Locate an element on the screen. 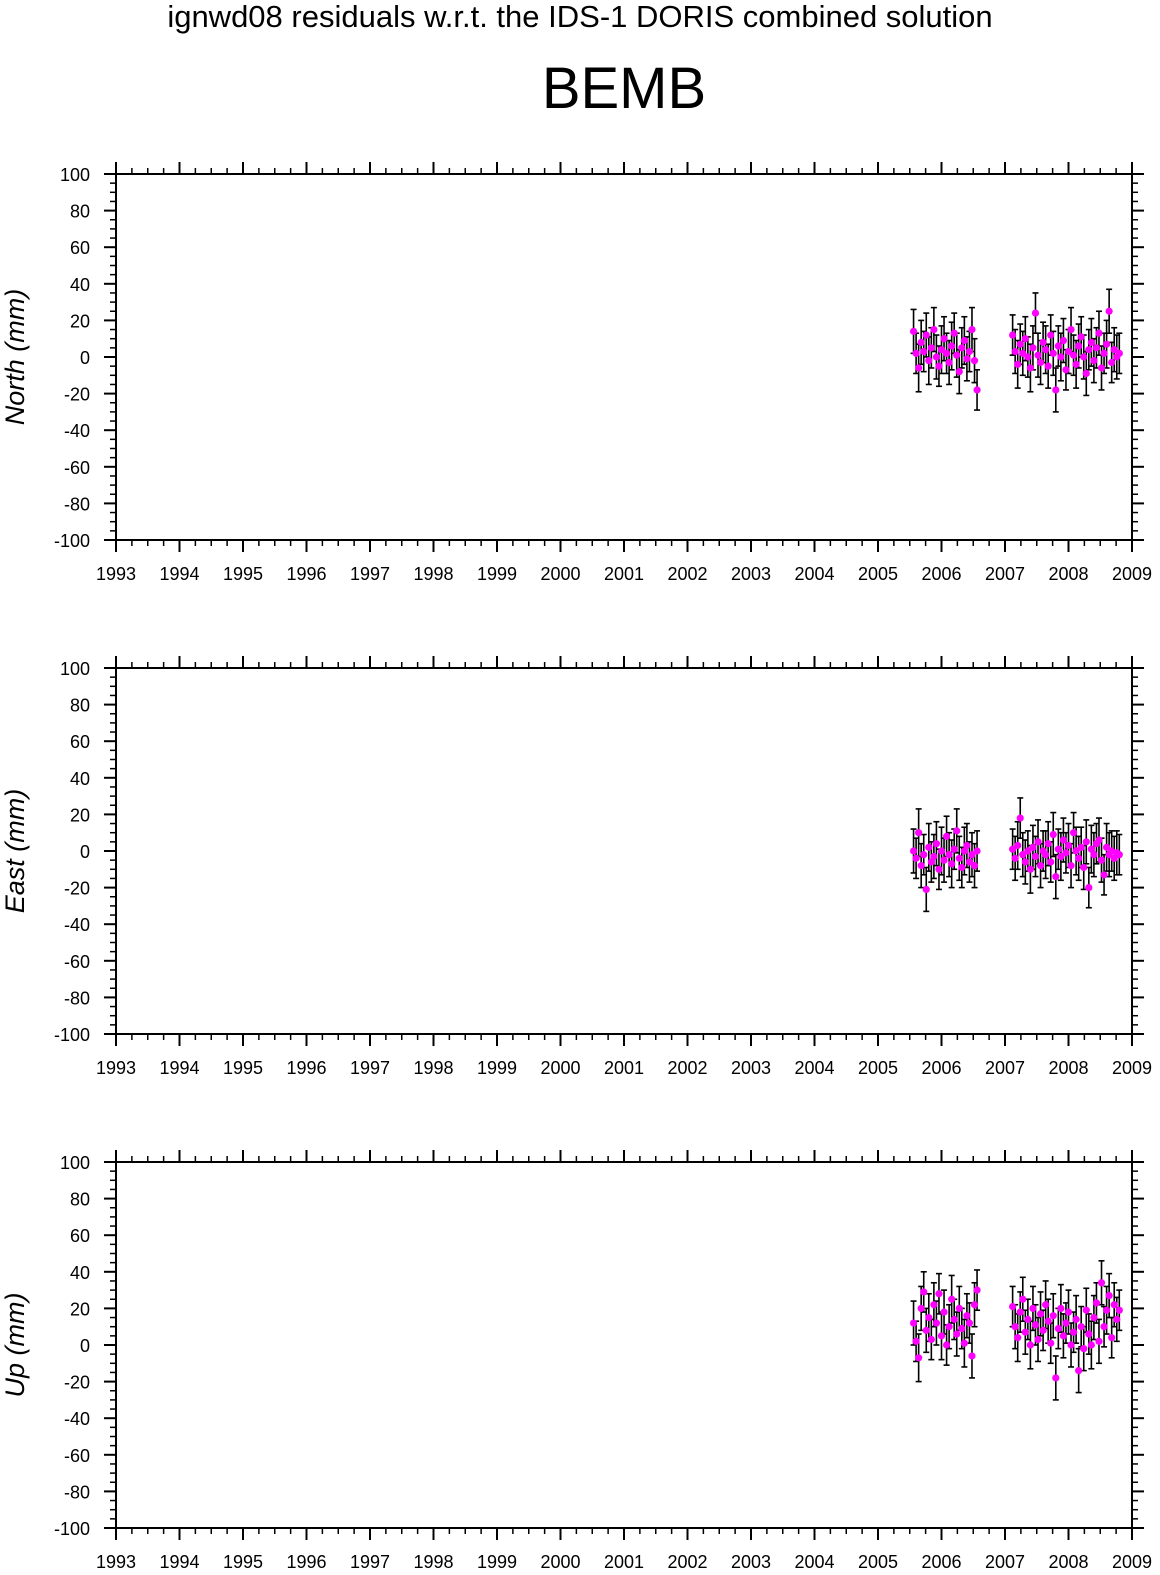 This screenshot has height=1575, width=1160. y-tick-label: 0 is located at coordinates (85, 358).